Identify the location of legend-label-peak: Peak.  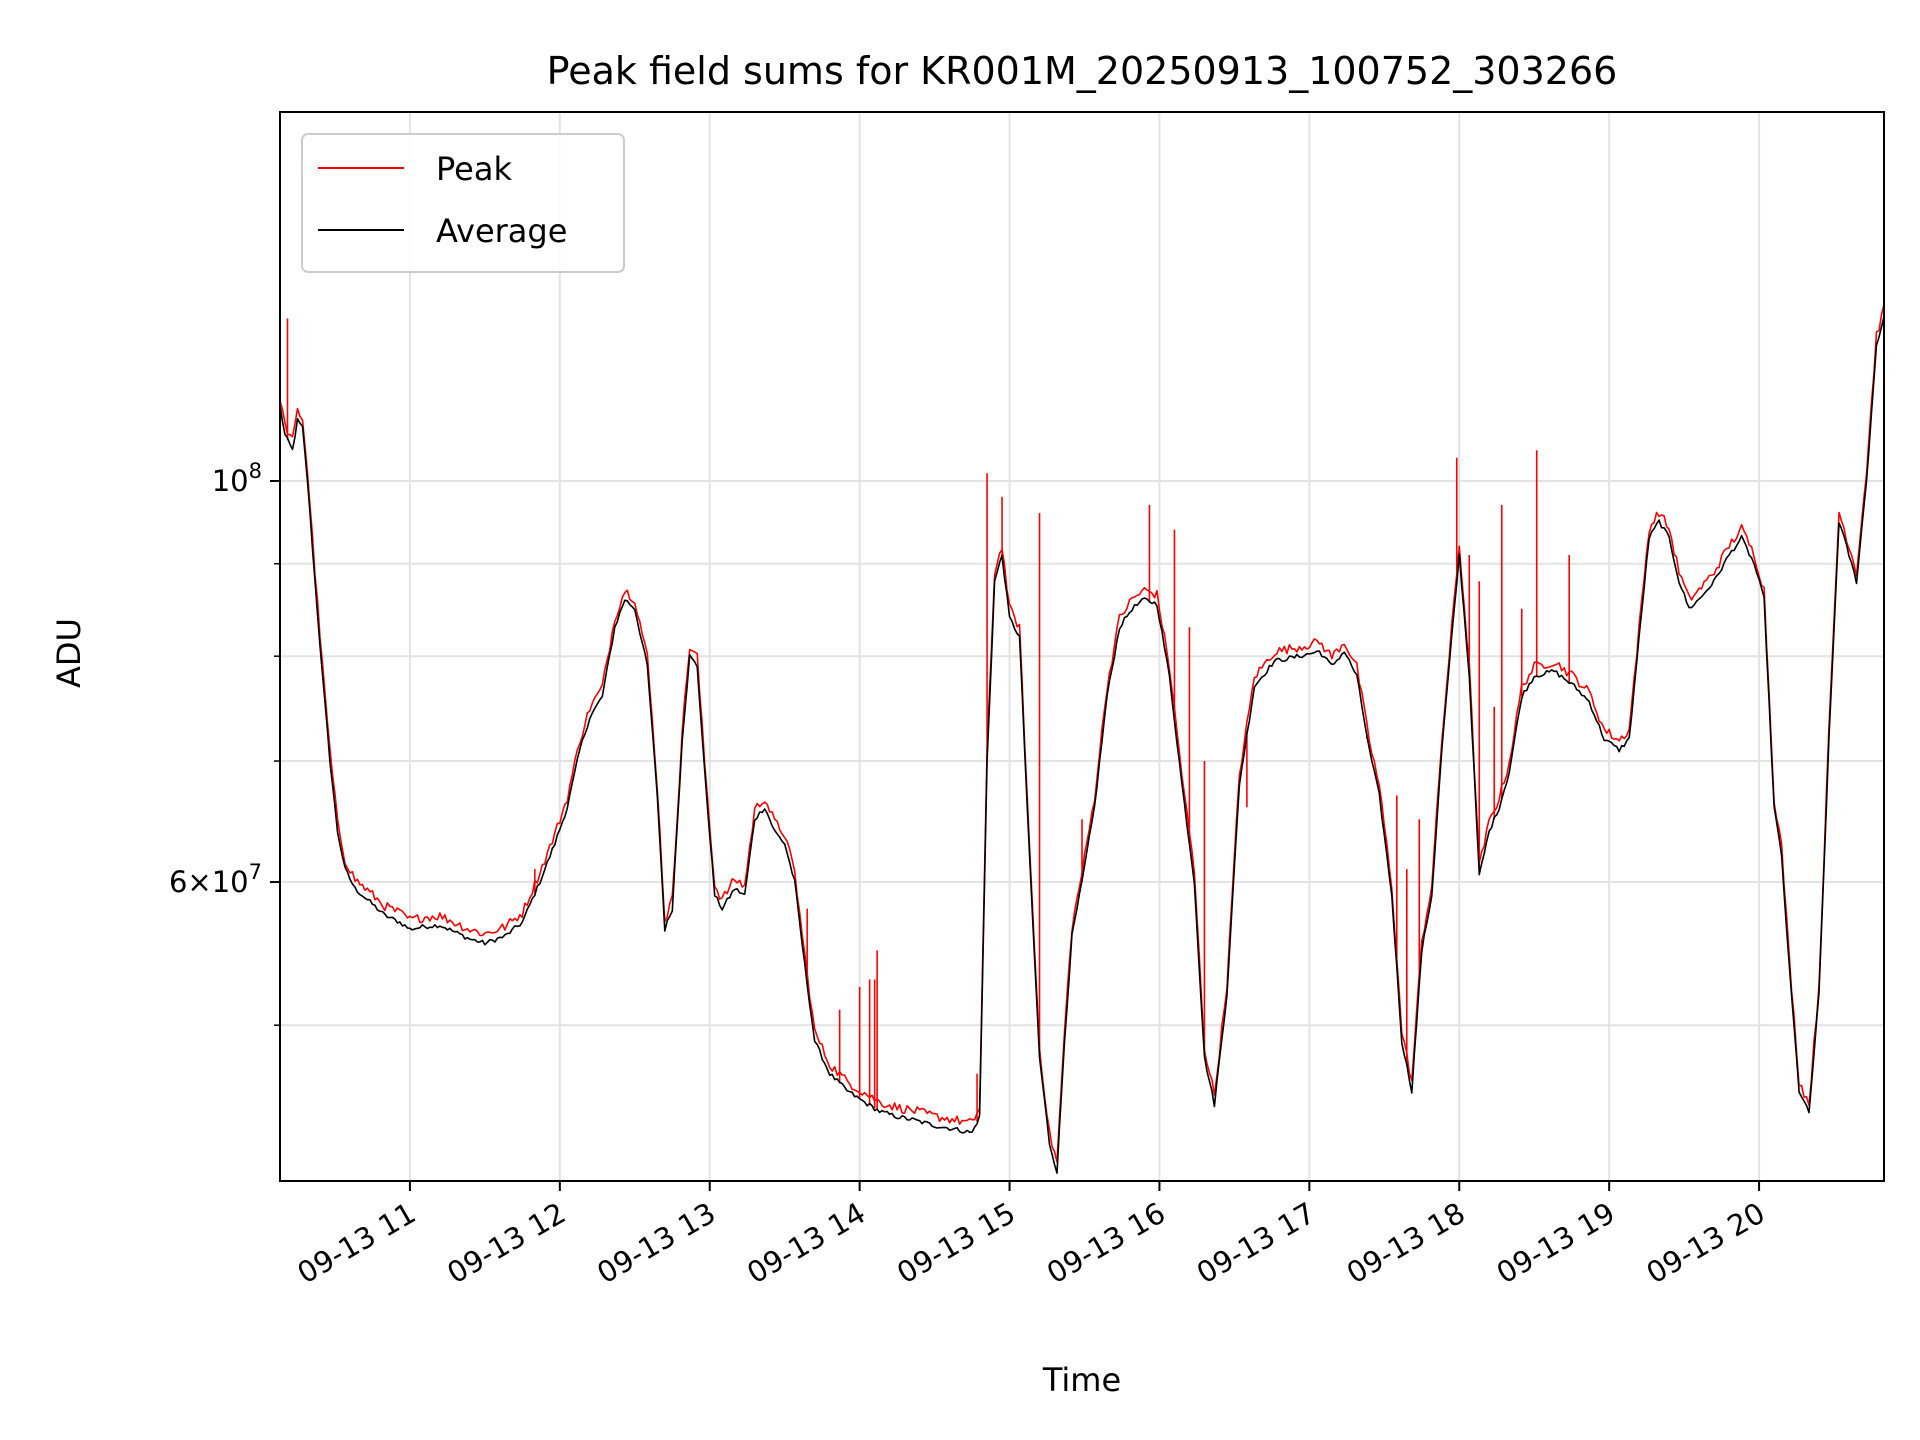
(474, 169).